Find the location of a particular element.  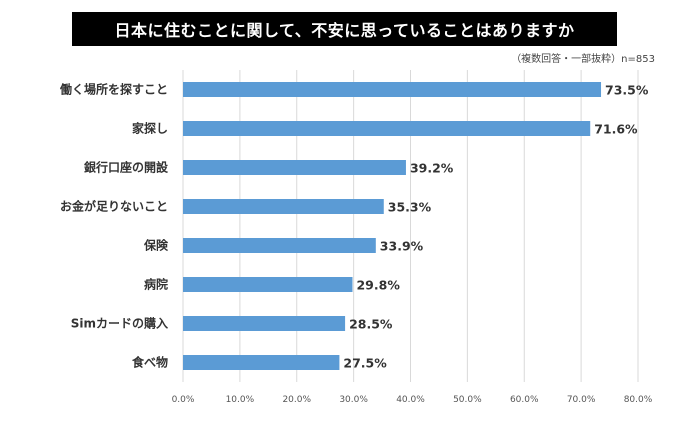

x-tick-label: 50.0% is located at coordinates (467, 400).